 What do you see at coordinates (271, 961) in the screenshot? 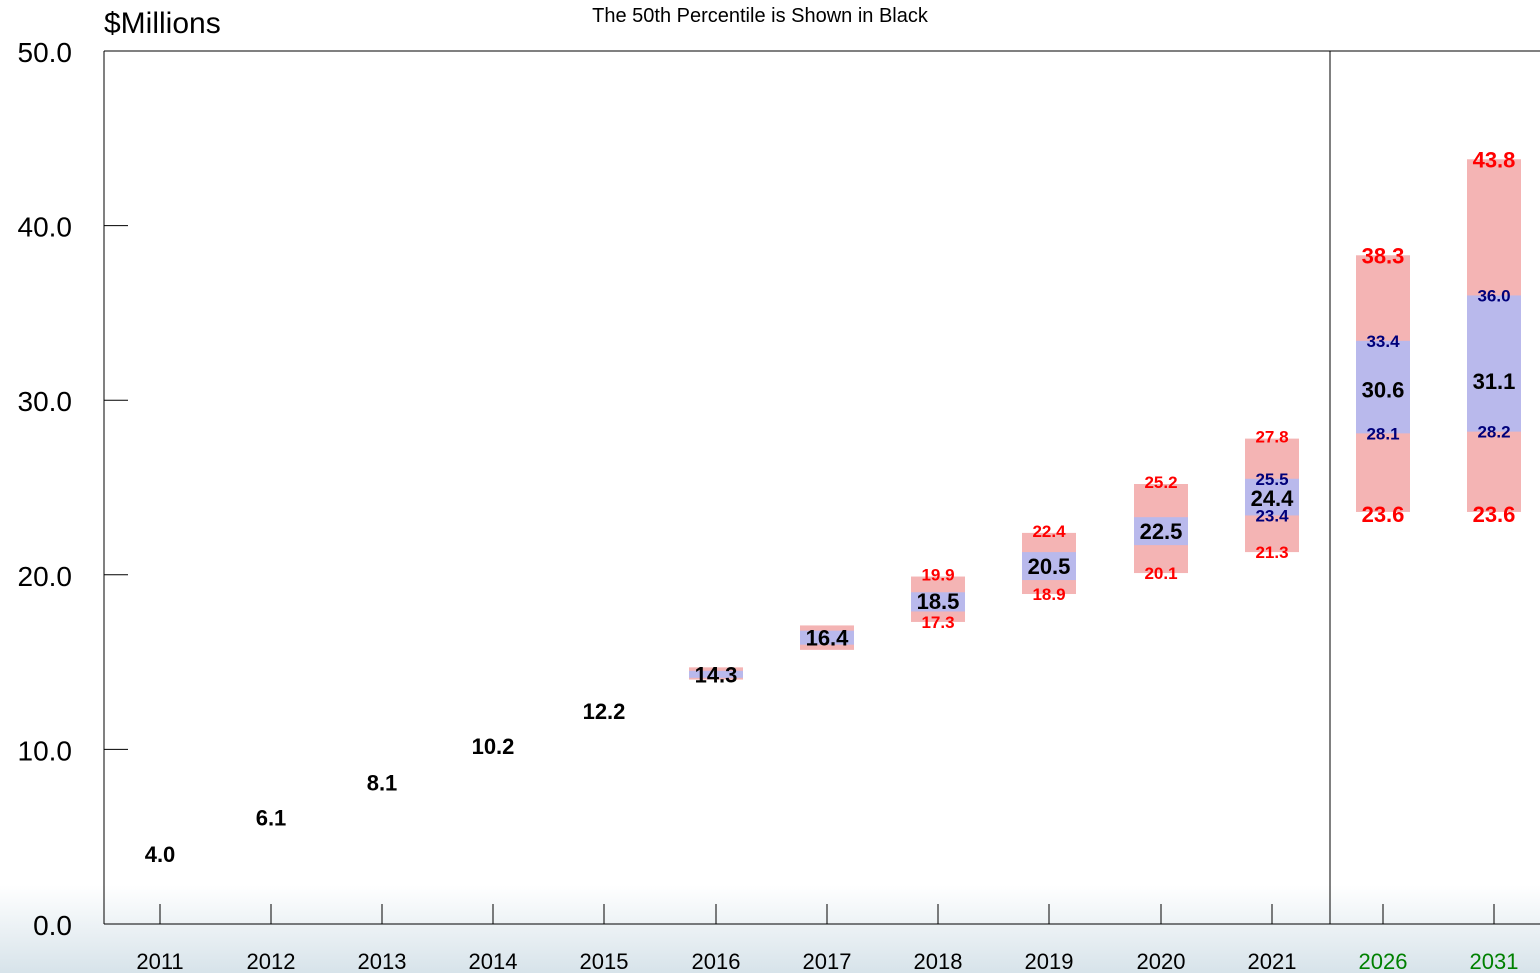
I see `x-tick-label: 2012` at bounding box center [271, 961].